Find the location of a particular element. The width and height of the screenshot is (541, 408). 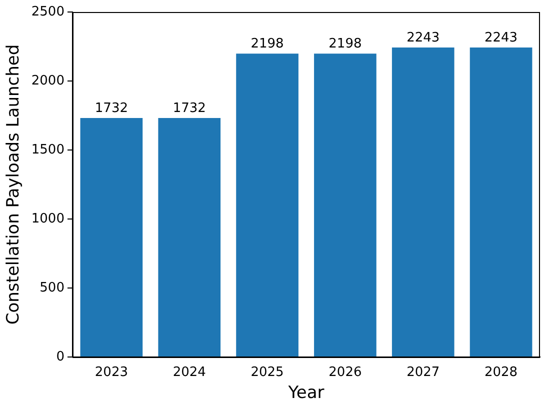

y-tick-label: 1500 is located at coordinates (47, 150).